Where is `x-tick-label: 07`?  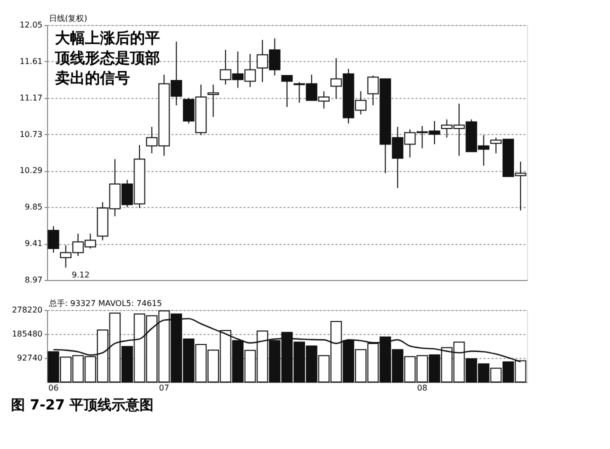
x-tick-label: 07 is located at coordinates (164, 388).